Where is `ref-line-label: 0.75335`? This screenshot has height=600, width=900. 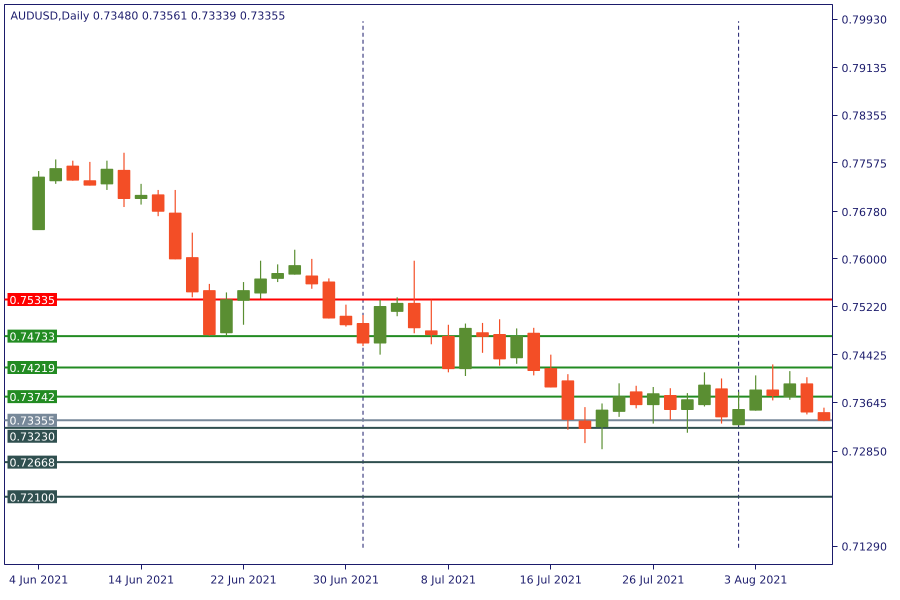
ref-line-label: 0.75335 is located at coordinates (32, 300).